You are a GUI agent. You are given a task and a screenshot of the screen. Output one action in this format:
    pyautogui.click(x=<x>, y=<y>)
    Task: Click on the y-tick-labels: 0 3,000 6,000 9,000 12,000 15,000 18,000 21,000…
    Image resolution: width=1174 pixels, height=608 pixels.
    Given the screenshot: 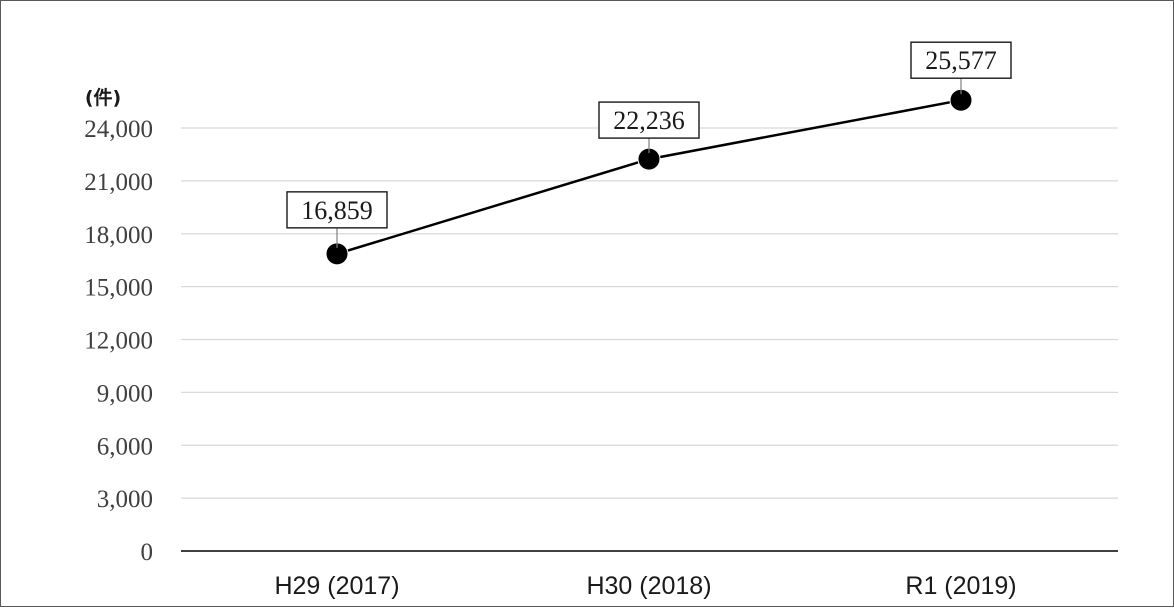 What is the action you would take?
    pyautogui.click(x=118, y=341)
    